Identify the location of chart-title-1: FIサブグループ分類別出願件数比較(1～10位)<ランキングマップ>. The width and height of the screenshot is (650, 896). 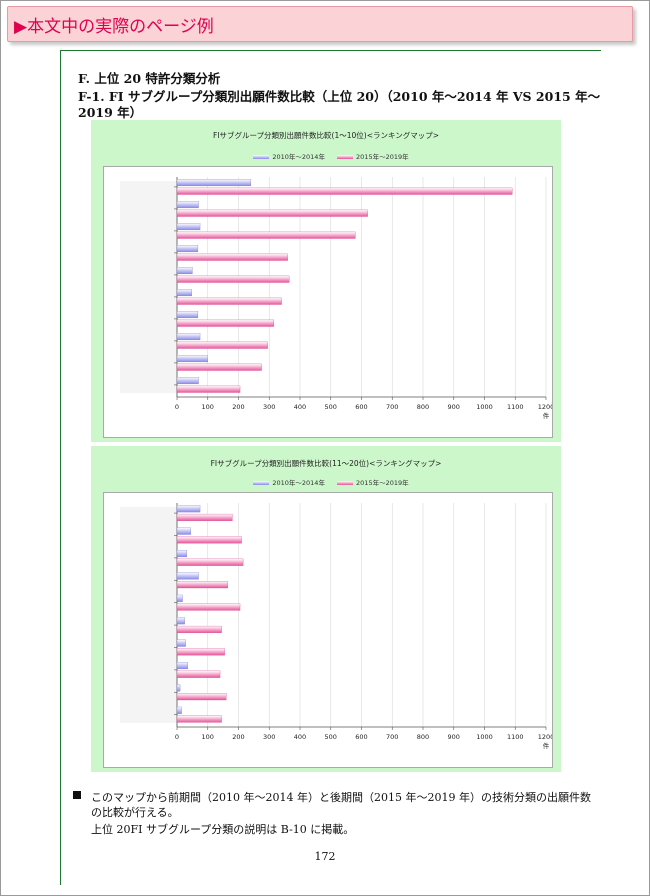
(326, 135).